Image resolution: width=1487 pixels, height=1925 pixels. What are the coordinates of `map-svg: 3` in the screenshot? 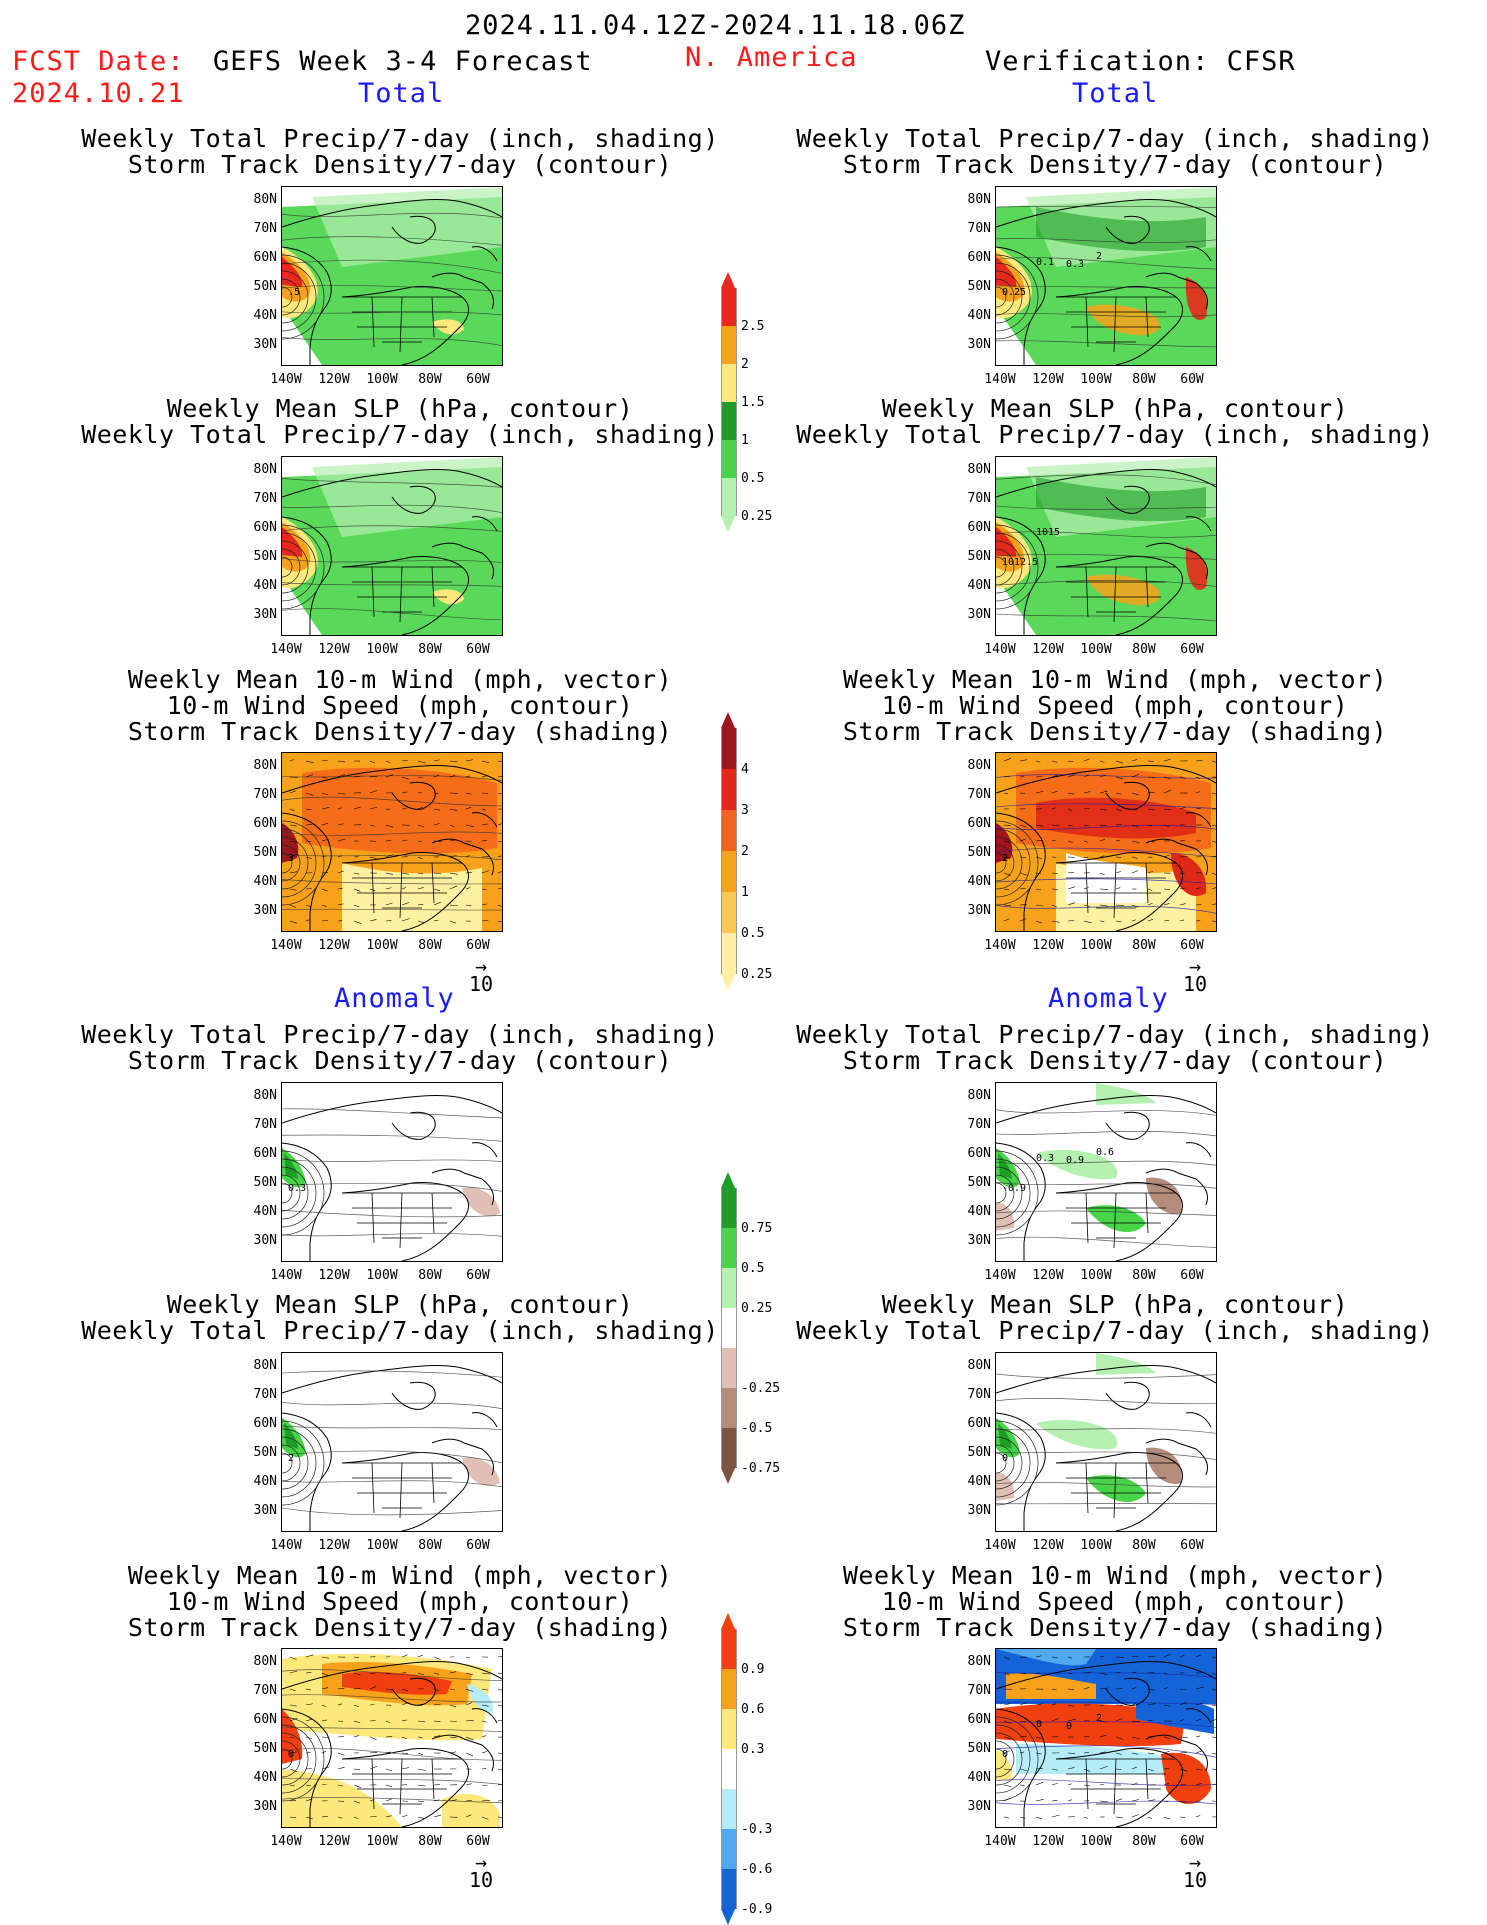 It's located at (392, 842).